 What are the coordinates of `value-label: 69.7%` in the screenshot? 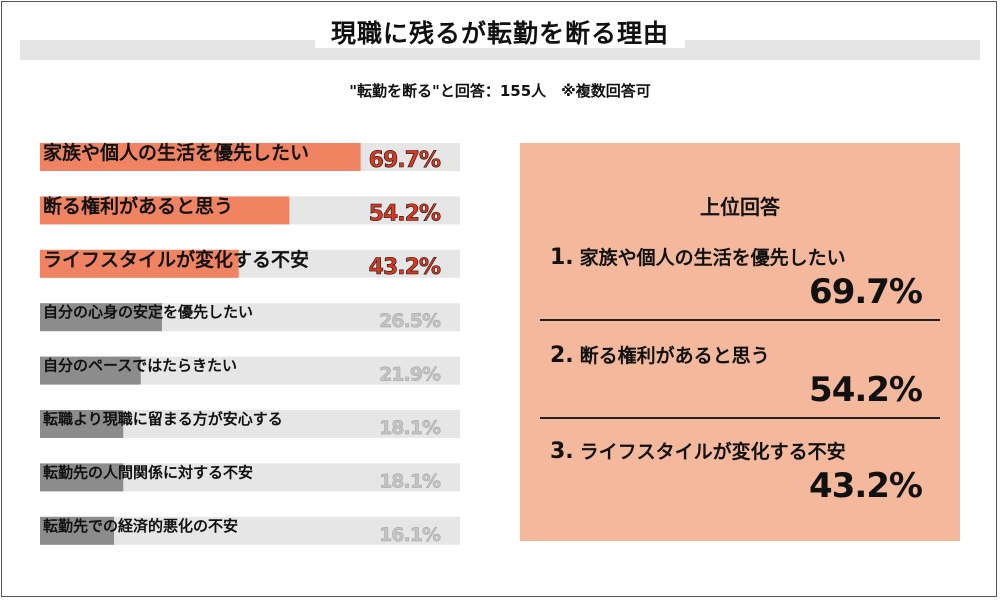 It's located at (405, 160).